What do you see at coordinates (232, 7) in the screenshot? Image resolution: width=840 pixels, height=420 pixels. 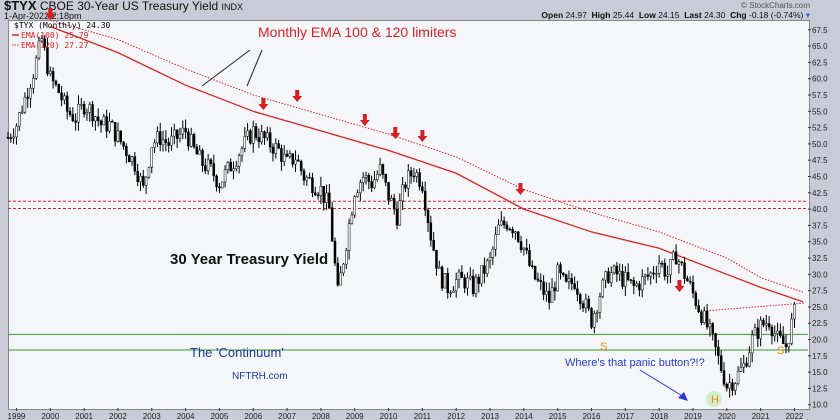 I see `exchange: INDX` at bounding box center [232, 7].